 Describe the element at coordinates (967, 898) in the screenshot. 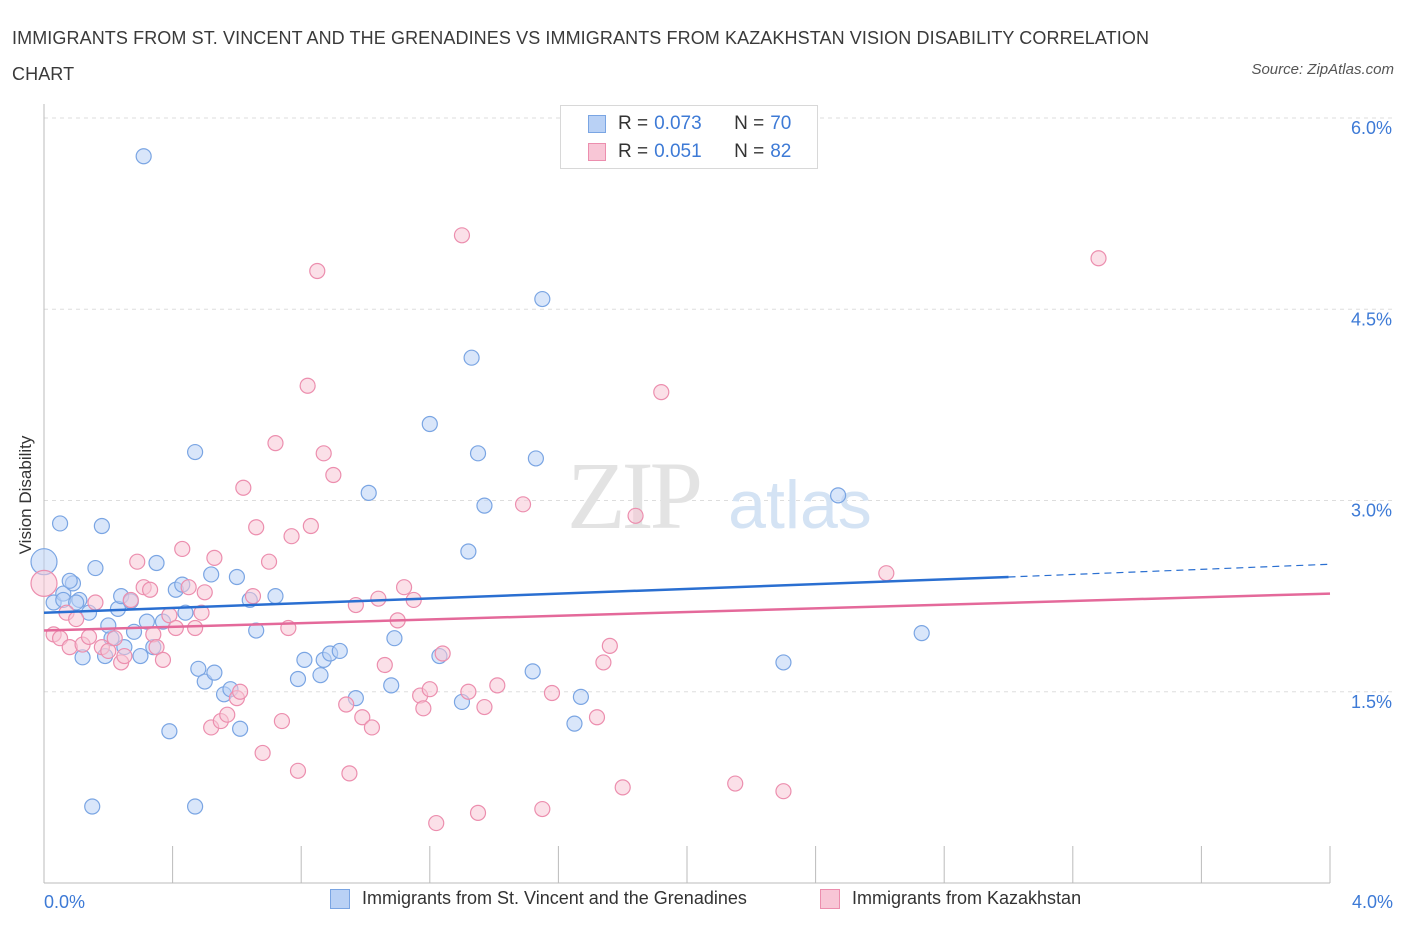

I see `bottom-legend-label: Immigrants from Kazakhstan` at that location.